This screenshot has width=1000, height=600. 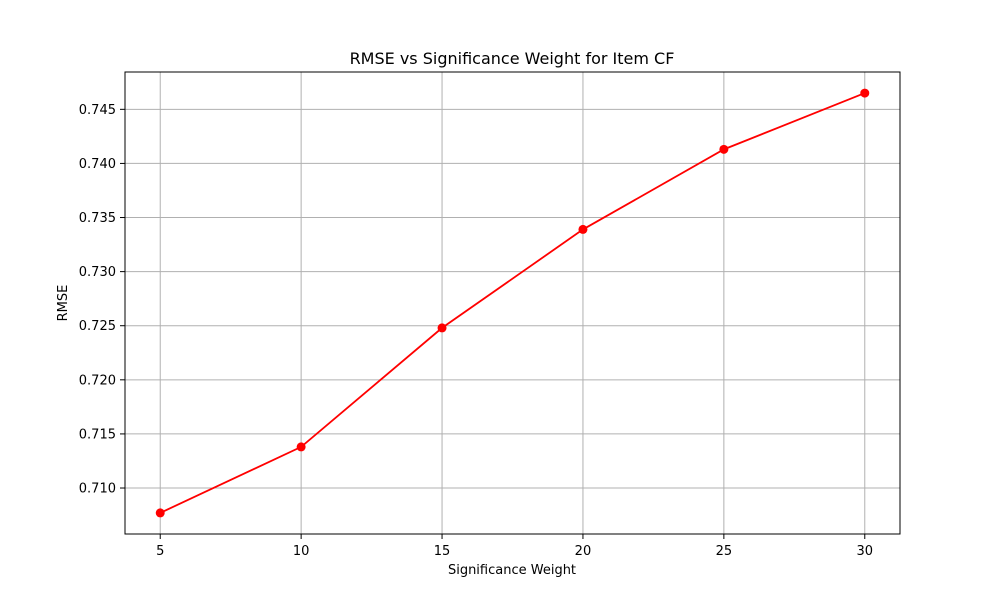 What do you see at coordinates (512, 58) in the screenshot?
I see `chart-title: RMSE vs Significance Weight for Item CF` at bounding box center [512, 58].